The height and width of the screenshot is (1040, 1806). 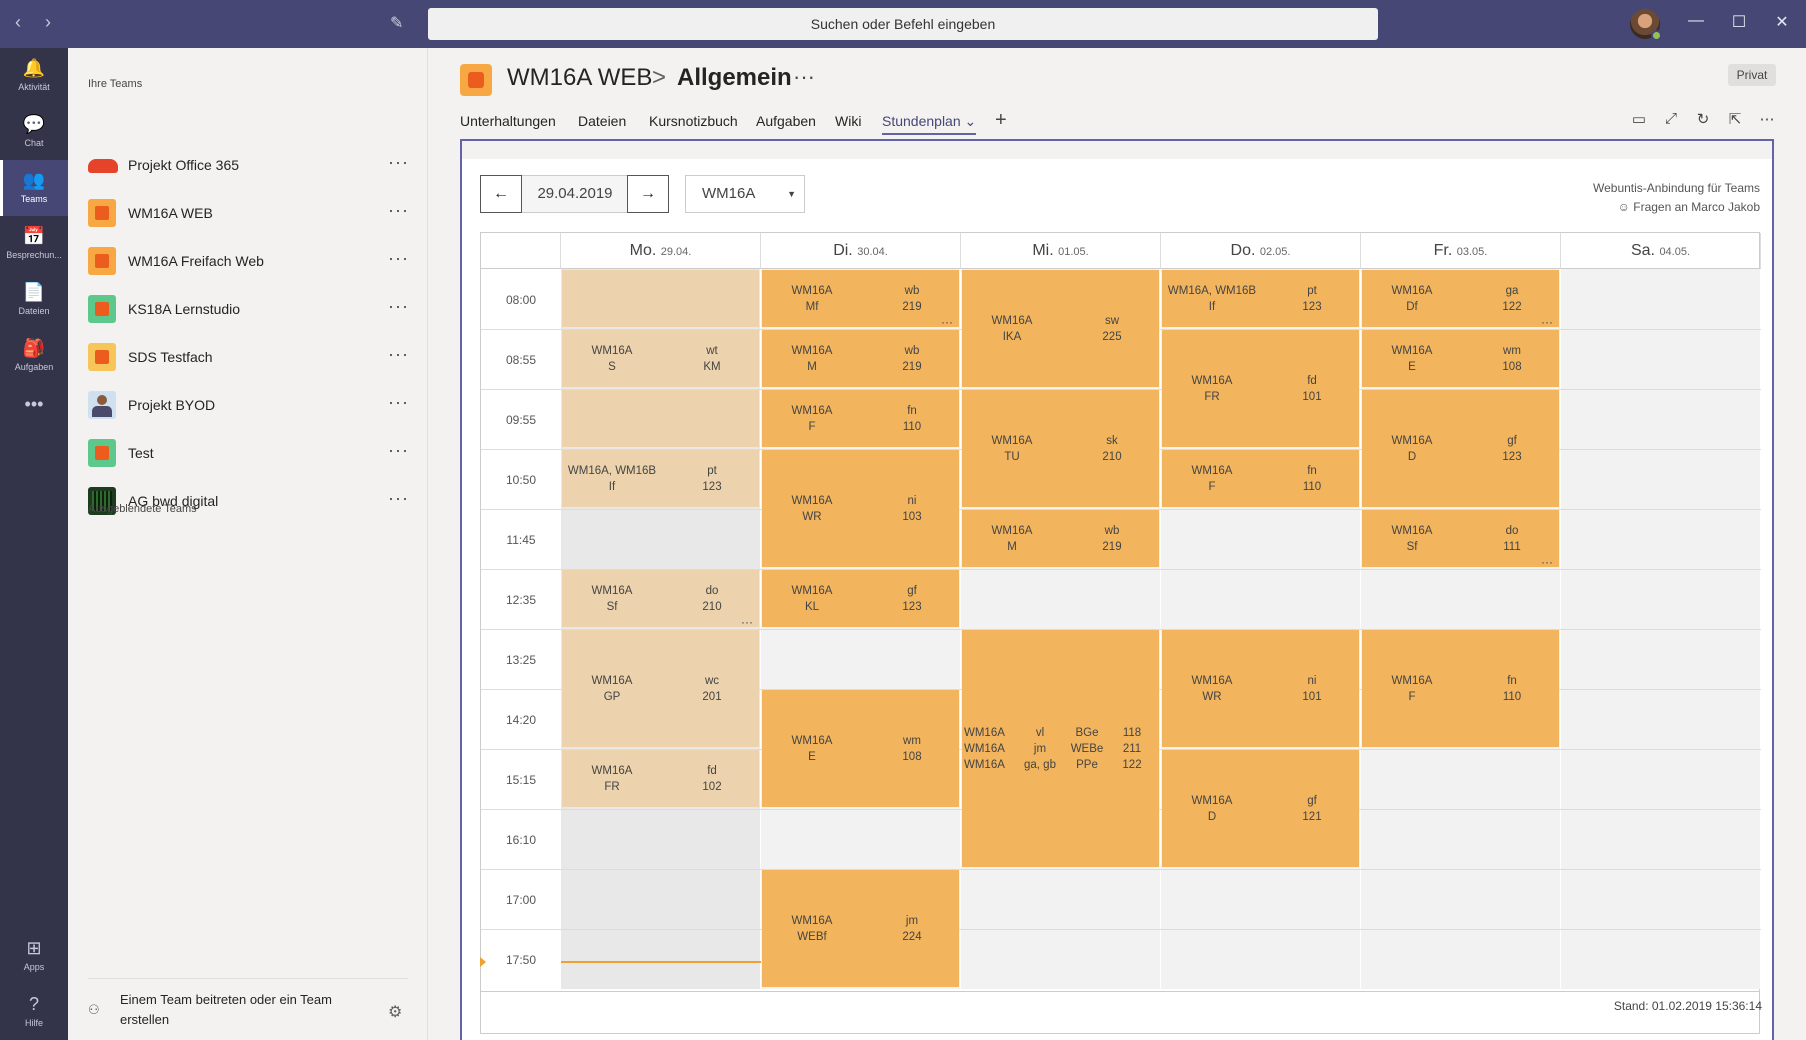 What do you see at coordinates (648, 194) in the screenshot?
I see `next-week-button: →` at bounding box center [648, 194].